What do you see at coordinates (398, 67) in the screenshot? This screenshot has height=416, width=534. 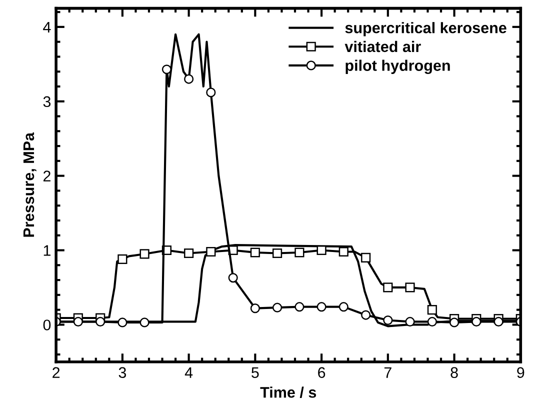 I see `legend-label: pilot hydrogen` at bounding box center [398, 67].